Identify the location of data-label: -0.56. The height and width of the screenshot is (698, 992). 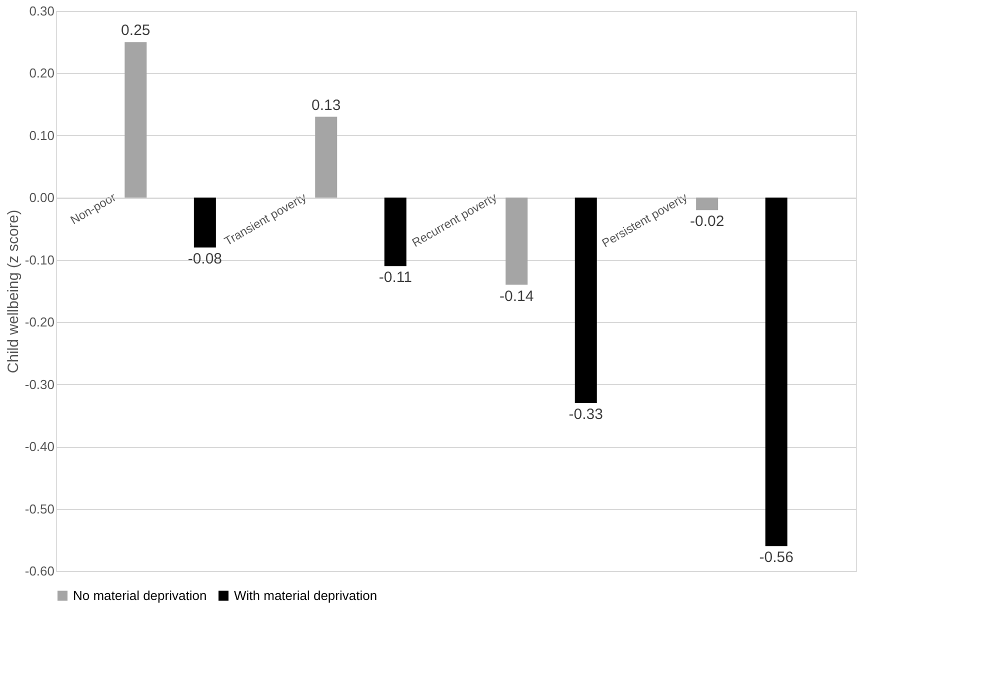
(776, 557).